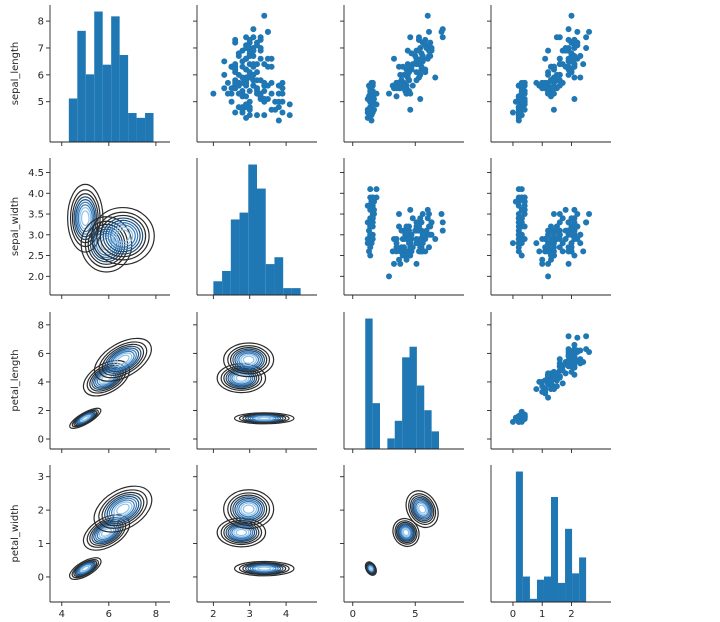 The height and width of the screenshot is (622, 720). I want to click on x-tick-label: 0, so click(513, 614).